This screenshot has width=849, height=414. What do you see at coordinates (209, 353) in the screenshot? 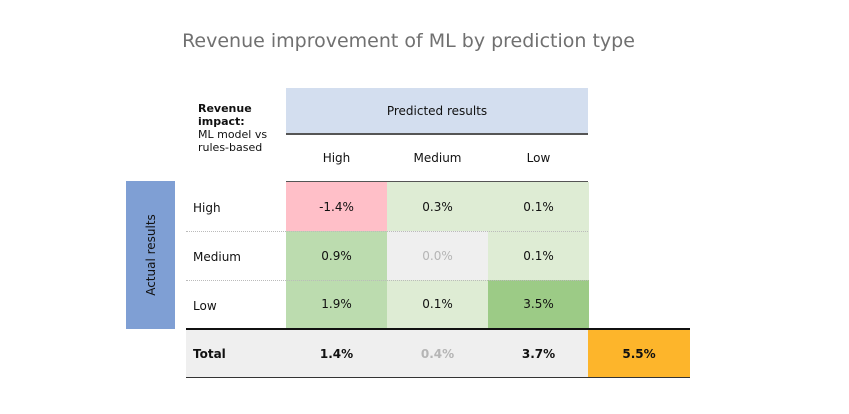
I see `total-label: Total` at bounding box center [209, 353].